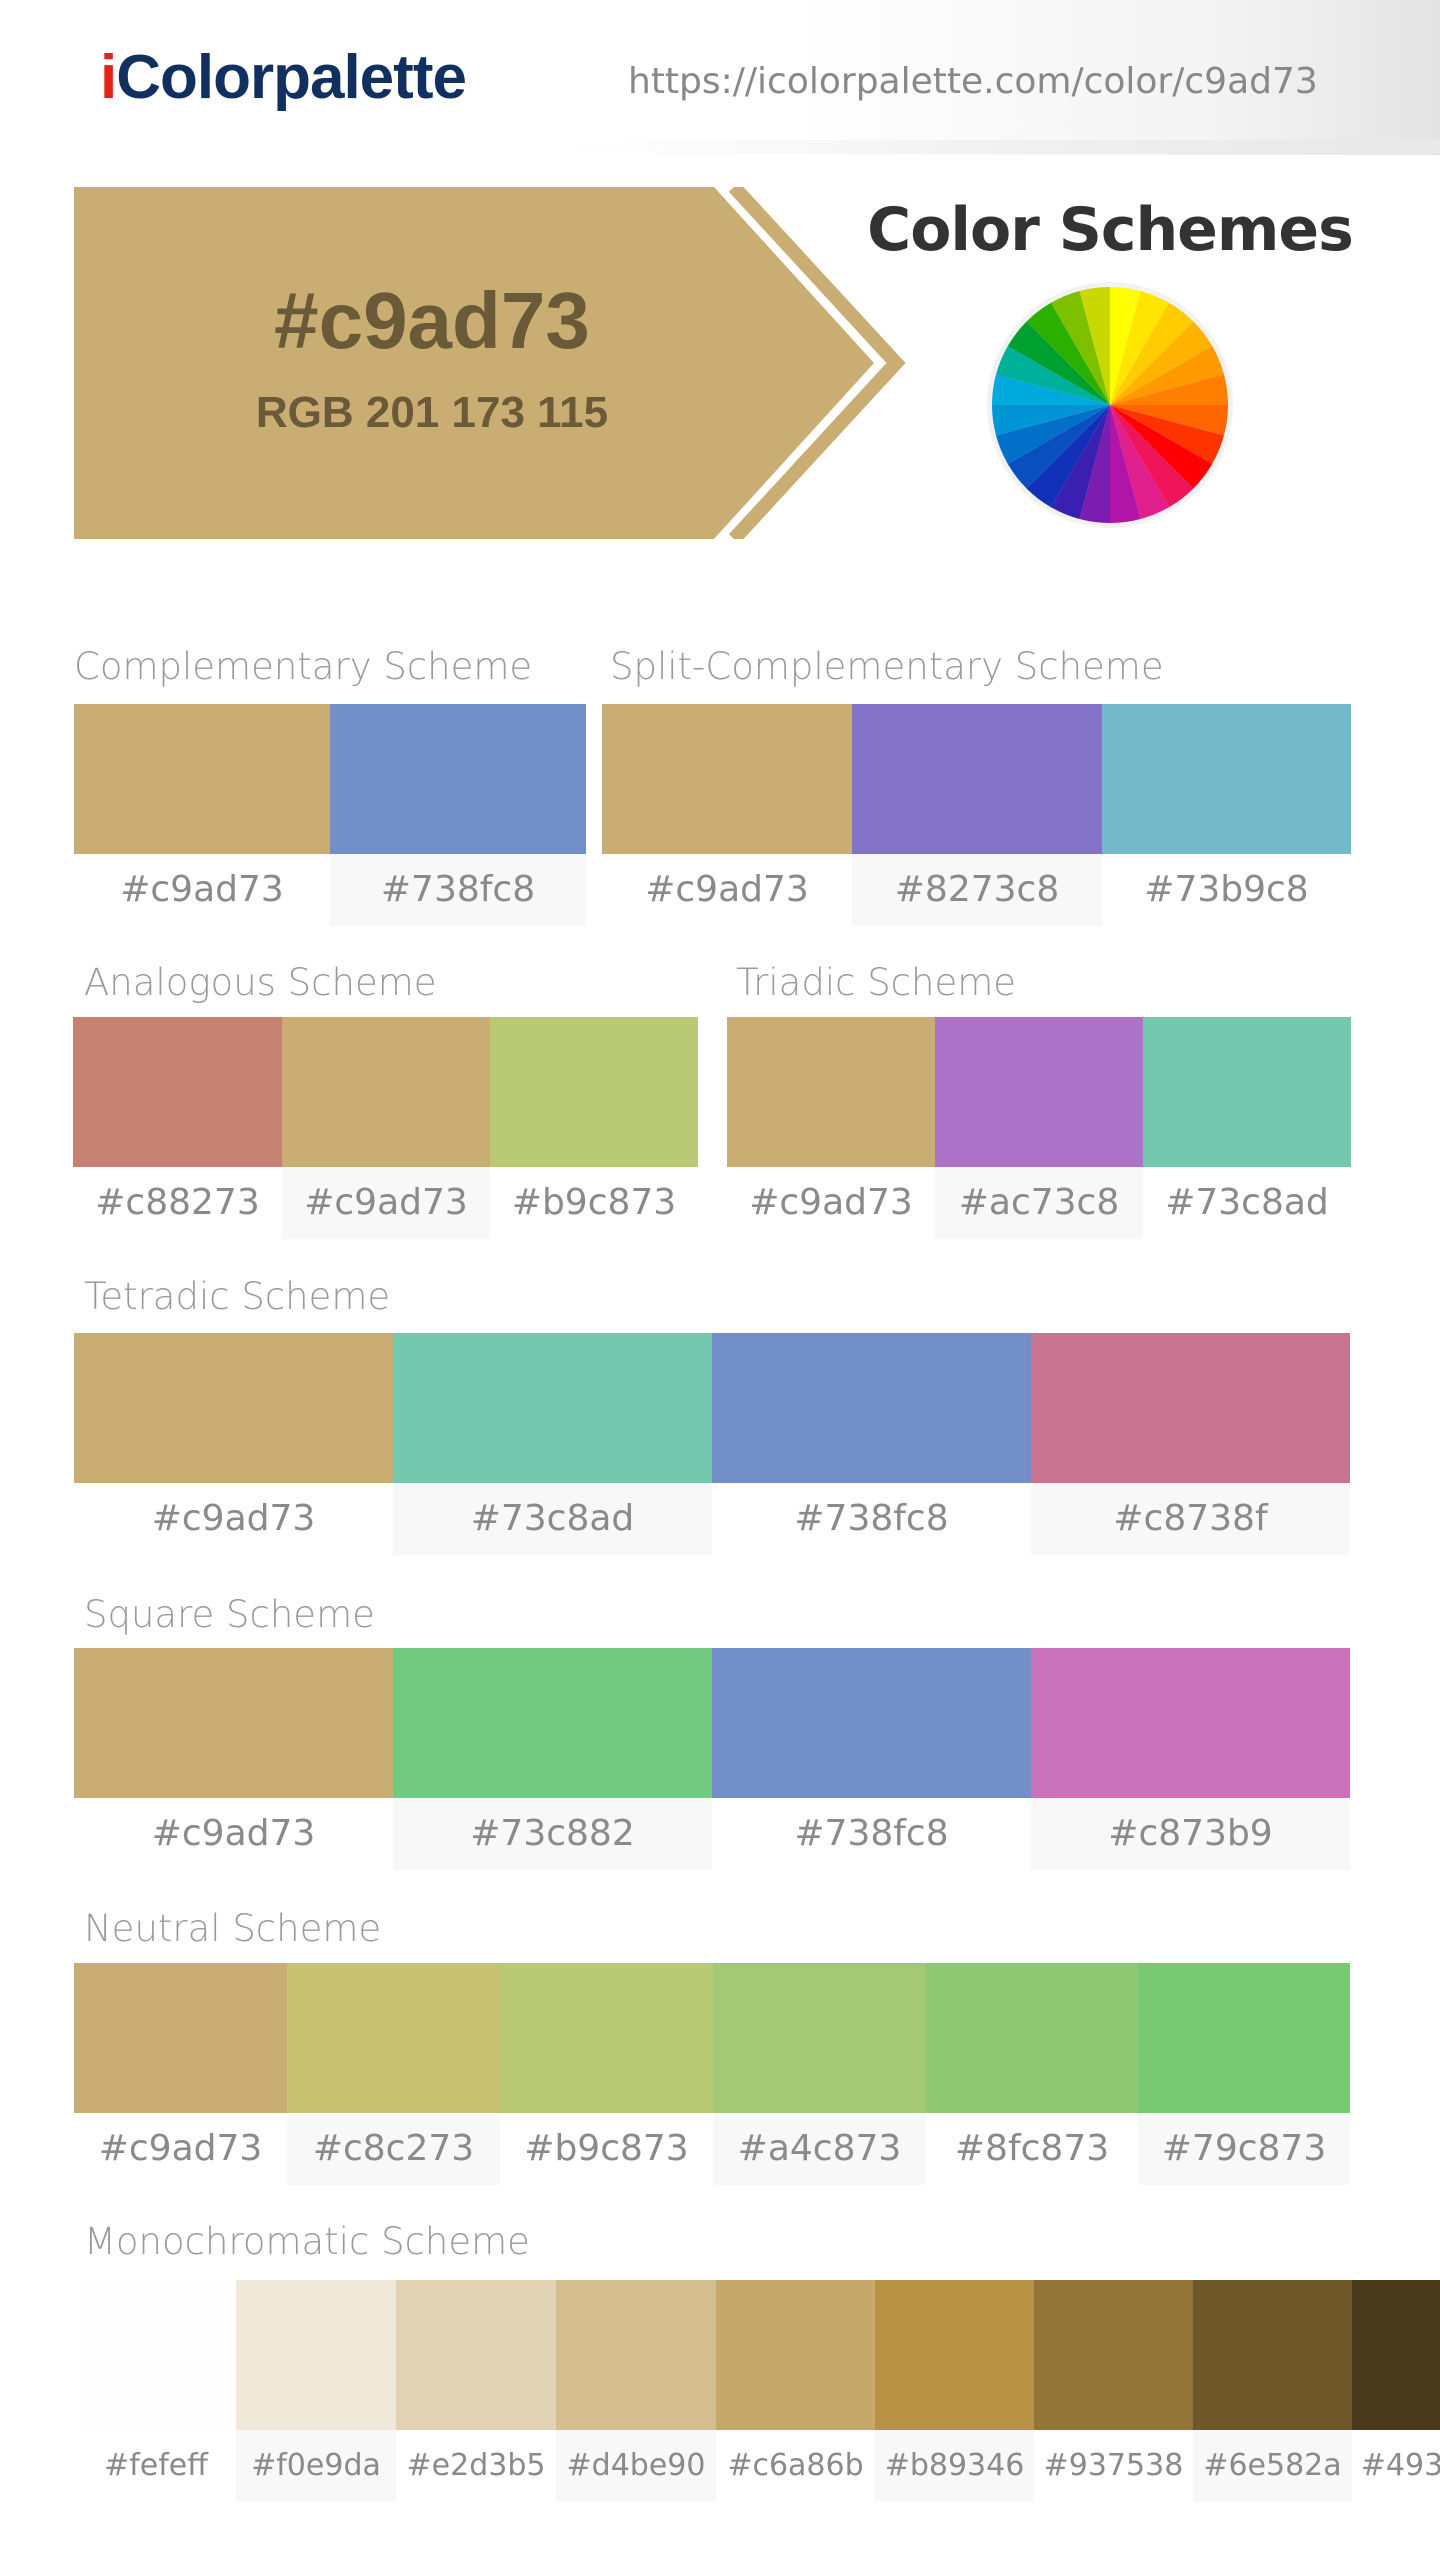  I want to click on color-swatch: #c8c273, so click(393, 2074).